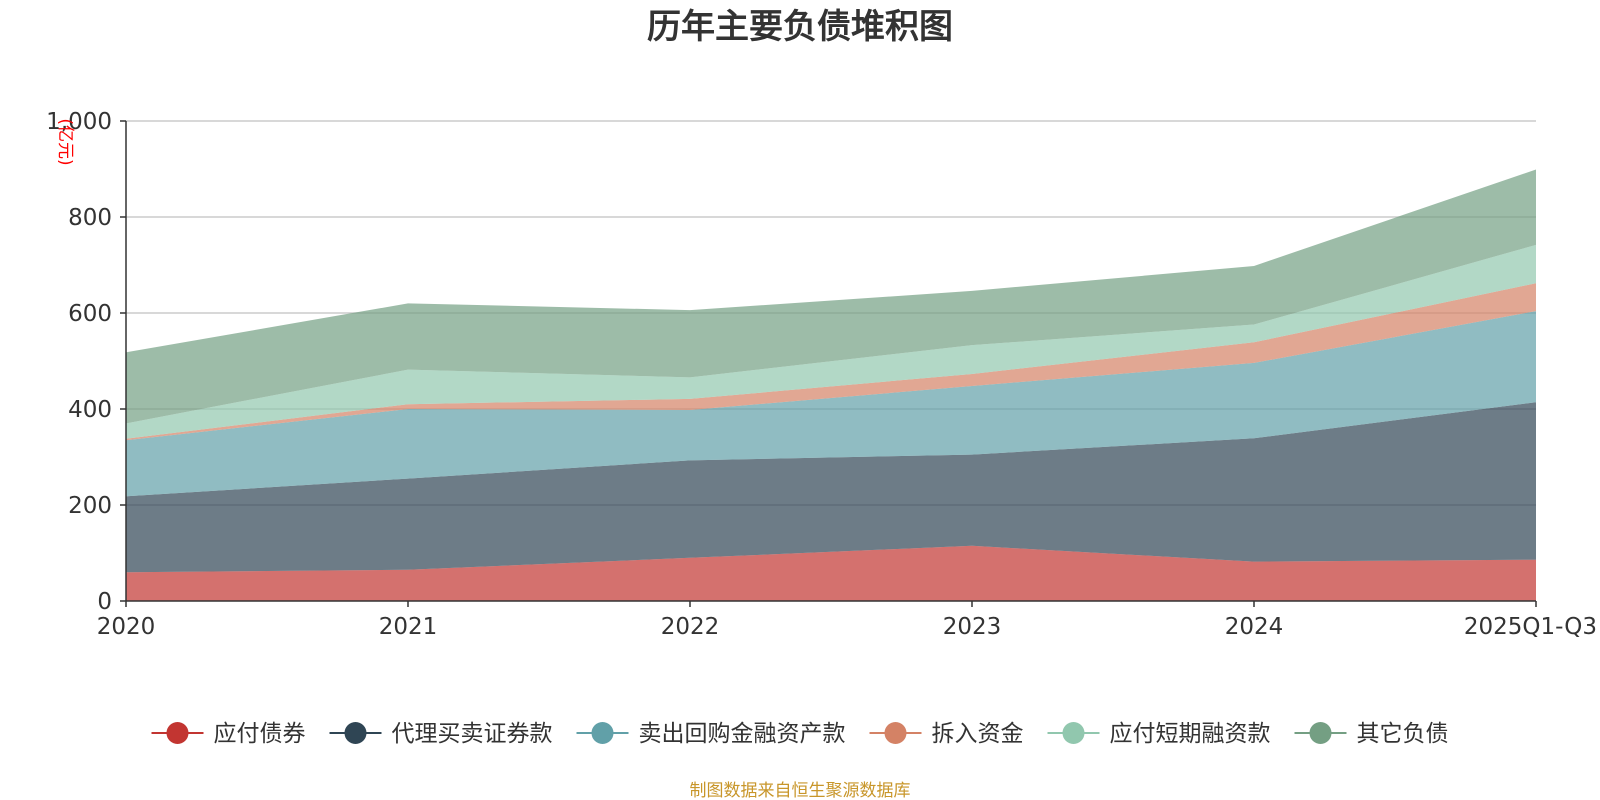 The image size is (1600, 800). What do you see at coordinates (65, 141) in the screenshot?
I see `y-axis-unit-label: (亿元)` at bounding box center [65, 141].